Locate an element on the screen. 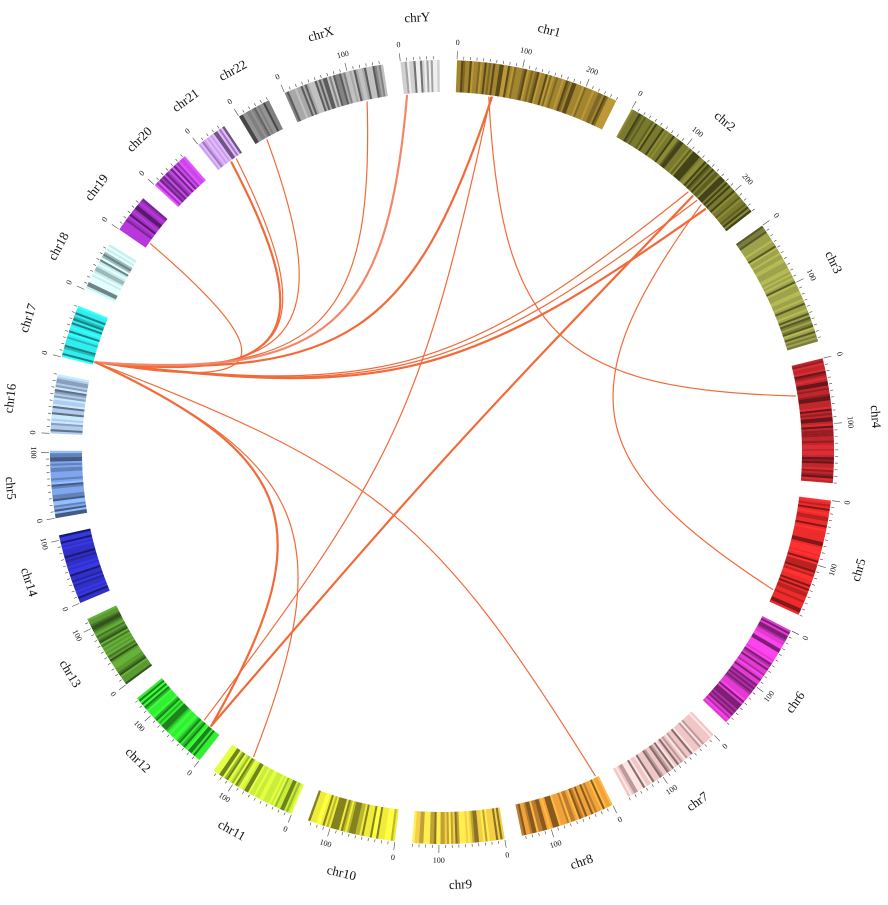 Image resolution: width=888 pixels, height=905 pixels. chromosome-chr20: 0 is located at coordinates (171, 181).